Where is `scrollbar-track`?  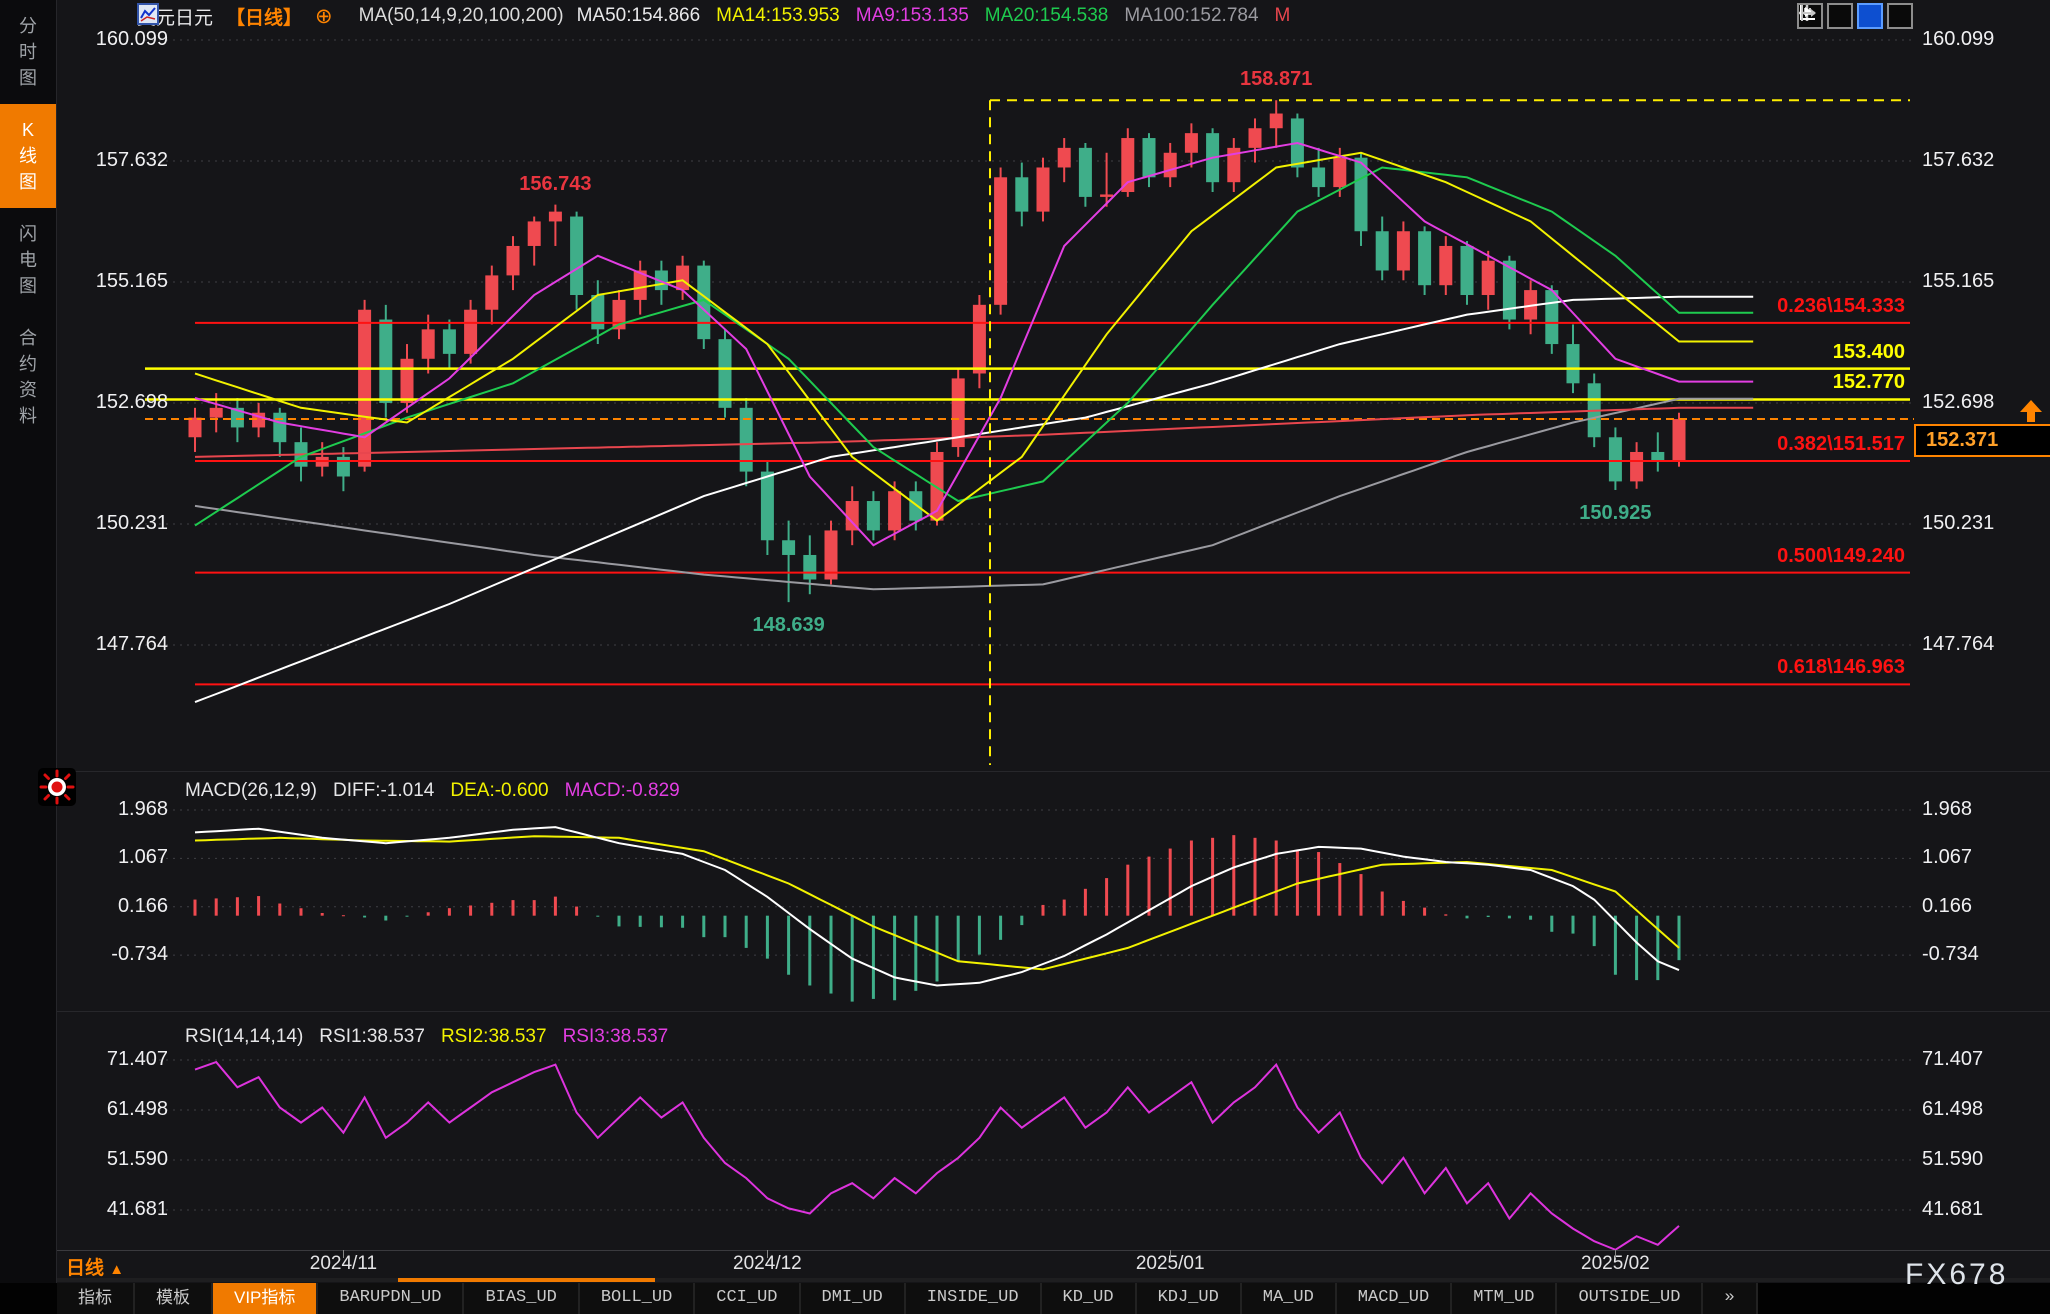 scrollbar-track is located at coordinates (1053, 1280).